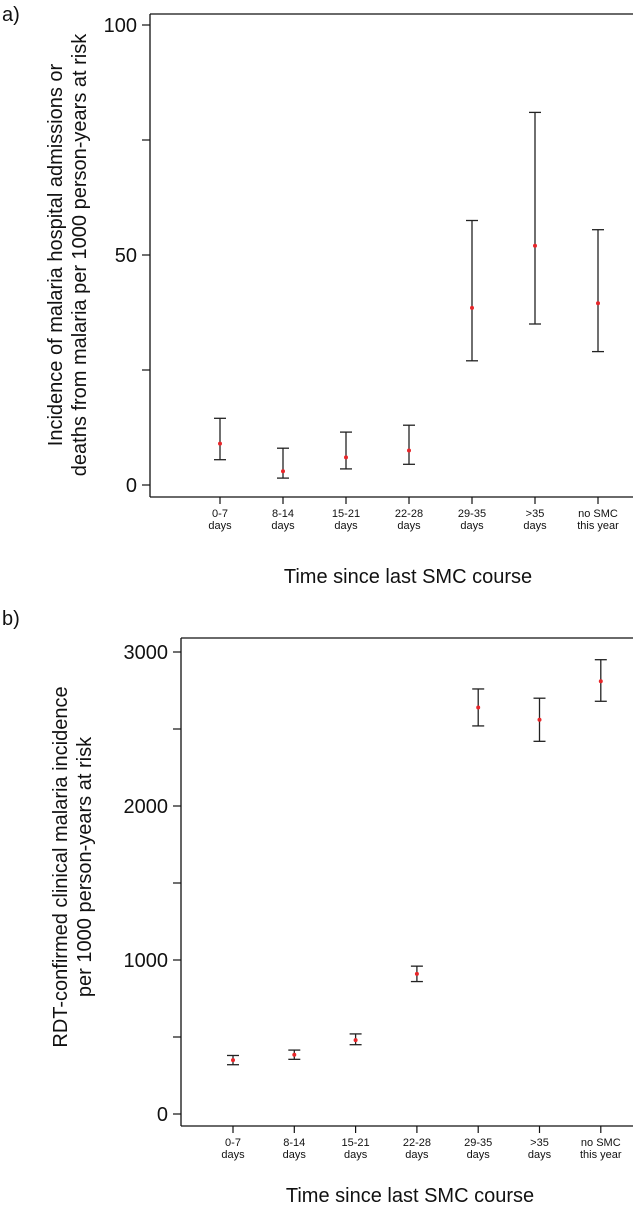 This screenshot has height=1212, width=633. What do you see at coordinates (146, 961) in the screenshot?
I see `y-tick-label: 1000` at bounding box center [146, 961].